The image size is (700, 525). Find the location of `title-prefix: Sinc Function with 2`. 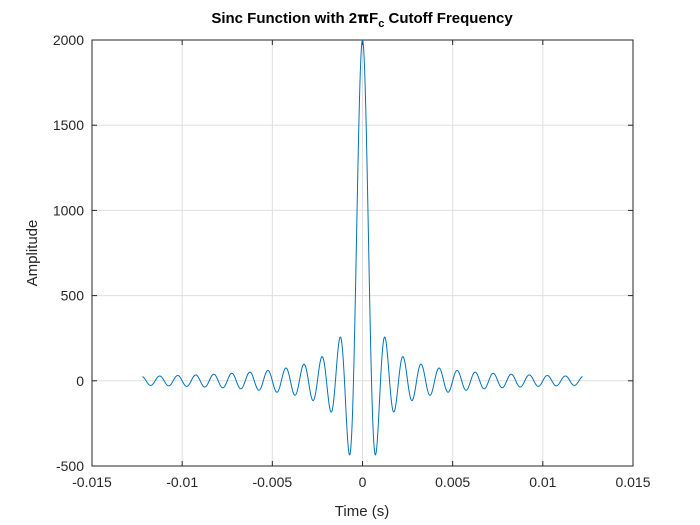

title-prefix: Sinc Function with 2 is located at coordinates (284, 18).